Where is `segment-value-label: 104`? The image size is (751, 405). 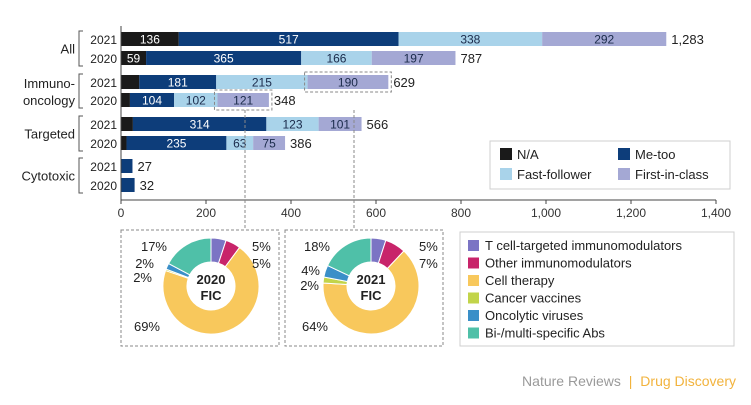
segment-value-label: 104 is located at coordinates (152, 101).